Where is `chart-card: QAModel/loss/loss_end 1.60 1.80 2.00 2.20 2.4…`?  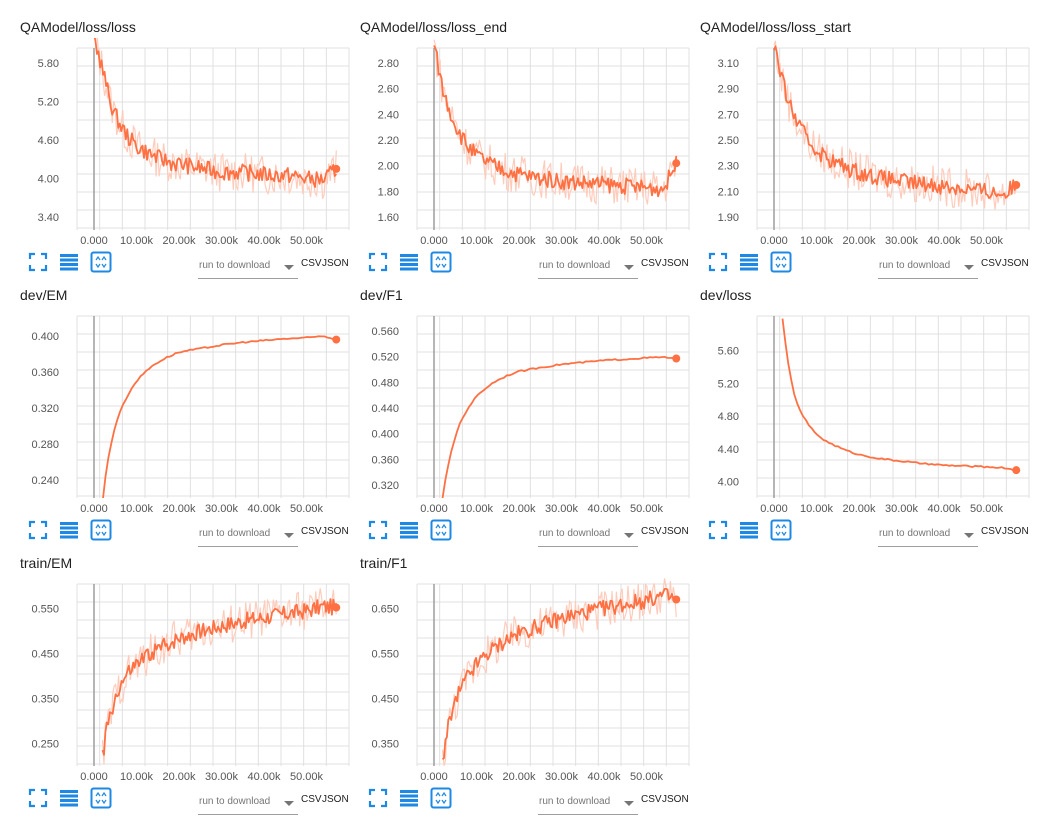
chart-card: QAModel/loss/loss_end 1.60 1.80 2.00 2.20 2.4… is located at coordinates (515, 139).